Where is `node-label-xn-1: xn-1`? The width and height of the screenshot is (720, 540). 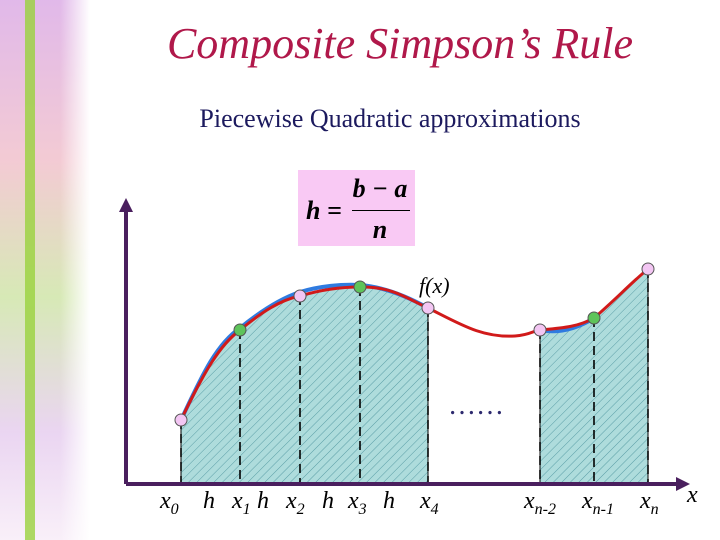 node-label-xn-1: xn-1 is located at coordinates (597, 503).